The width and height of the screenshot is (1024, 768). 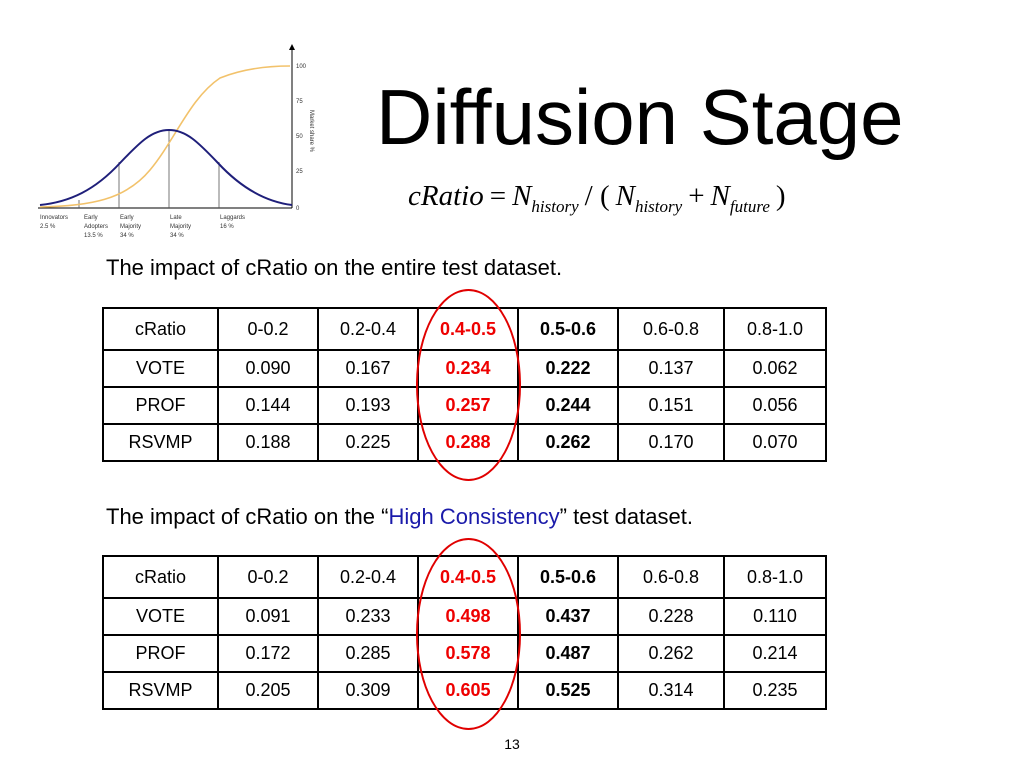 I want to click on y-tick: 50, so click(x=299, y=137).